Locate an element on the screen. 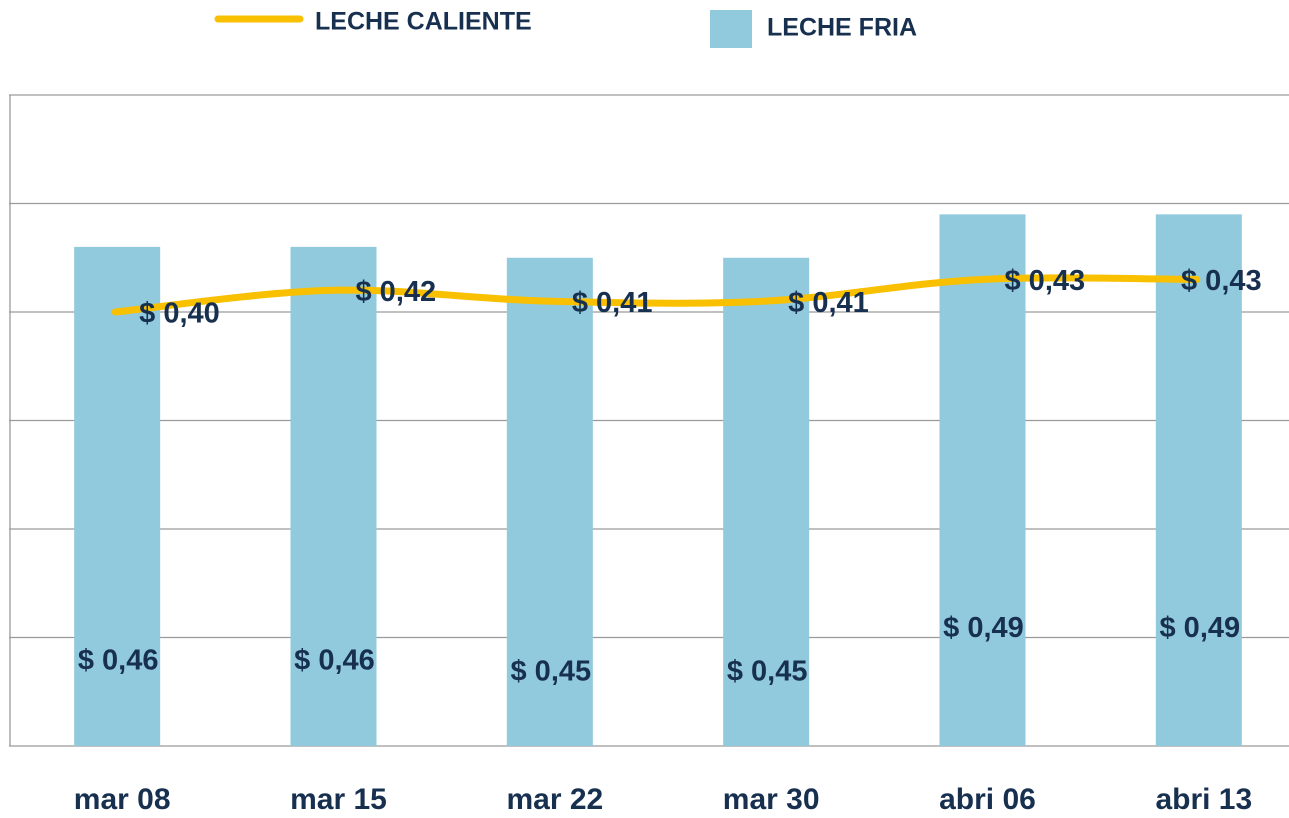  x-tick-label: abri 13 is located at coordinates (1203, 799).